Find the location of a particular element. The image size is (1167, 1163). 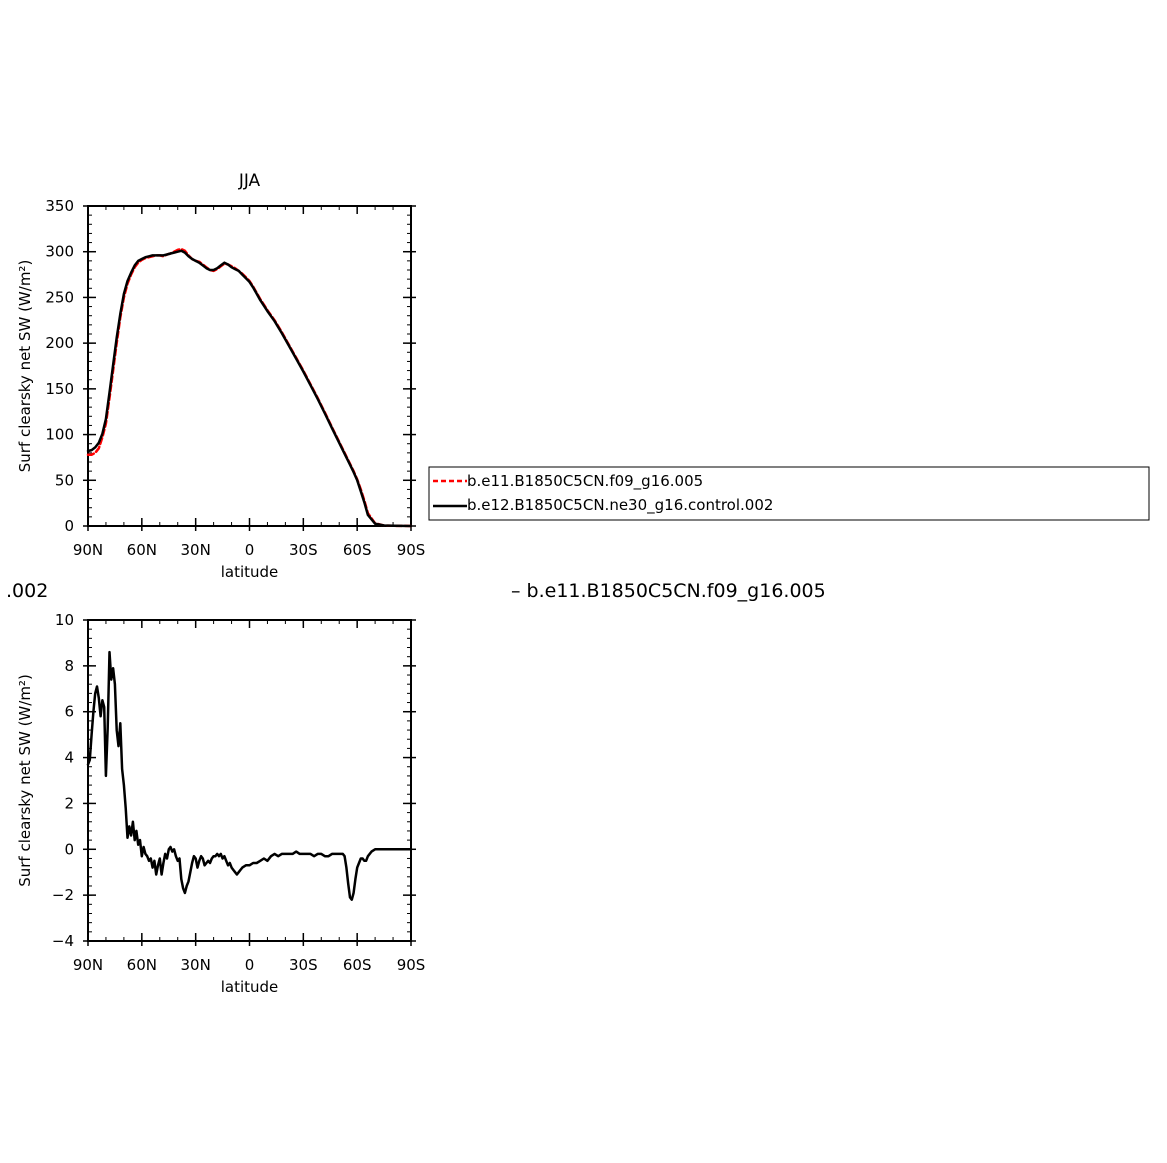

panel2-y-tick-label: 4 is located at coordinates (69, 758).